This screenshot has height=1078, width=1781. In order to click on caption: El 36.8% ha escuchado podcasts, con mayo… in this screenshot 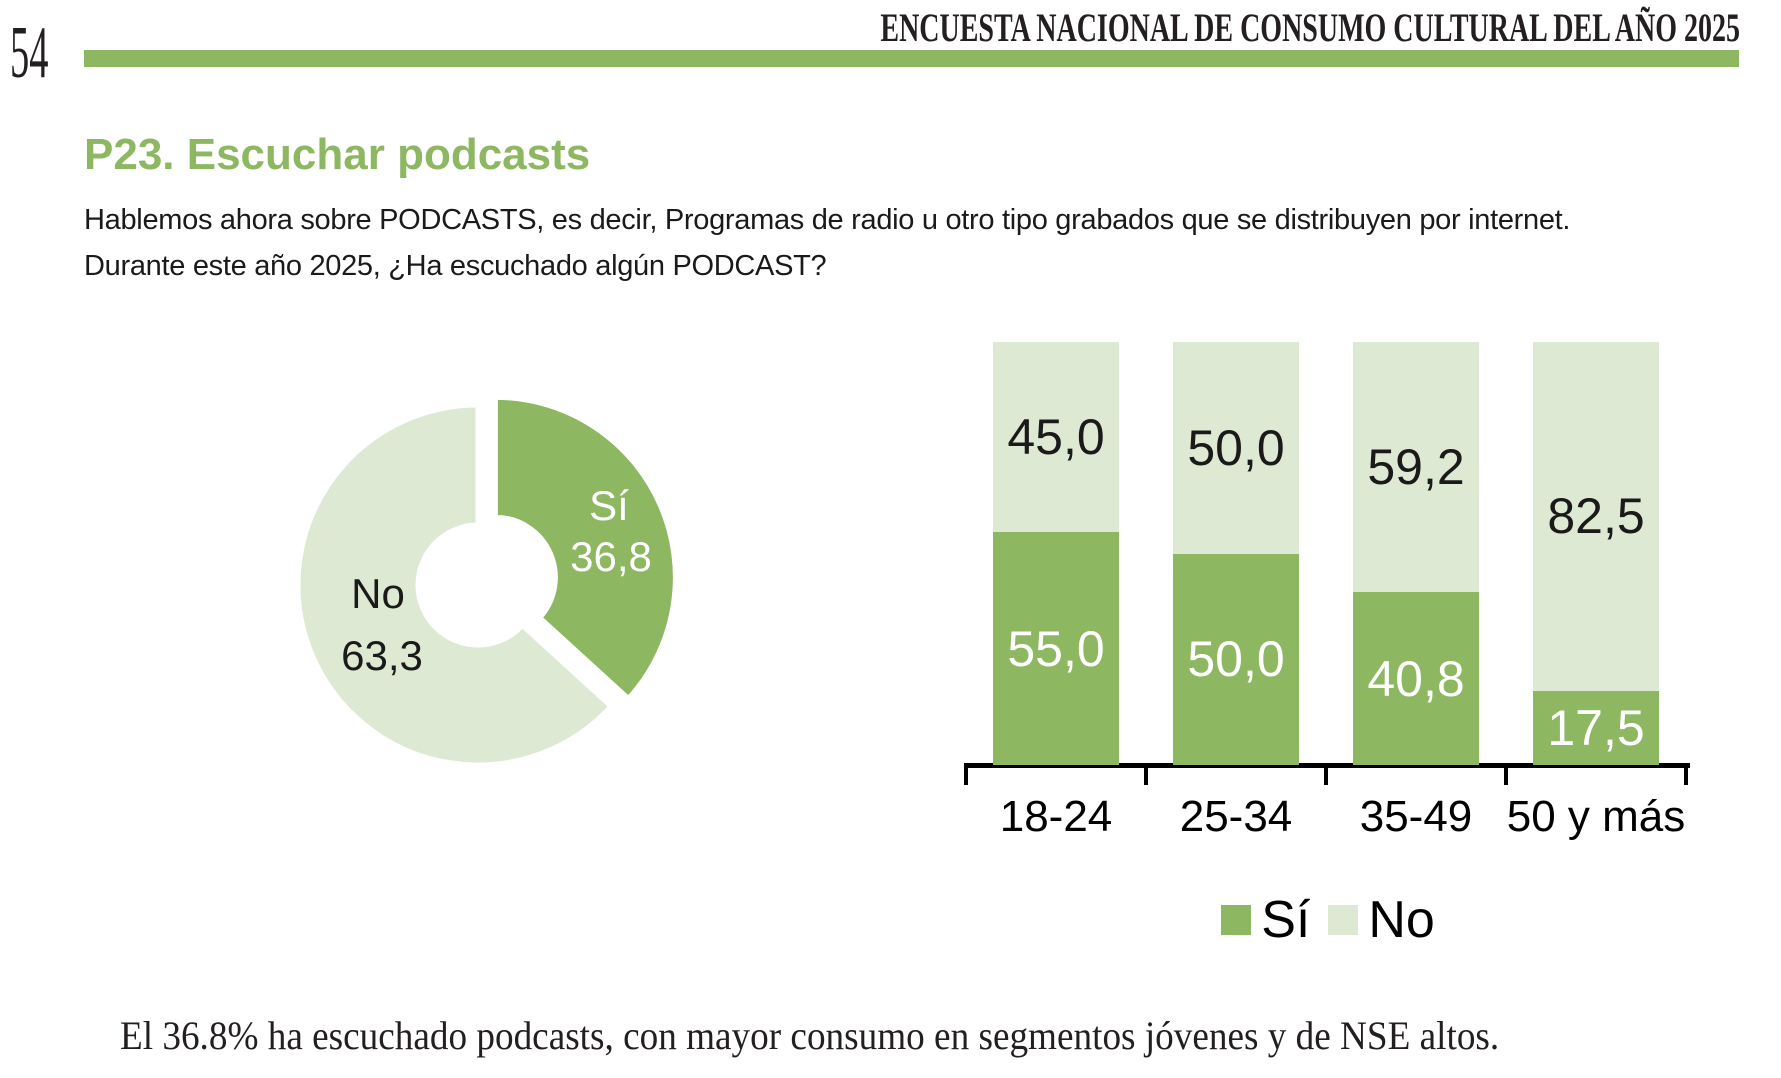, I will do `click(810, 1035)`.